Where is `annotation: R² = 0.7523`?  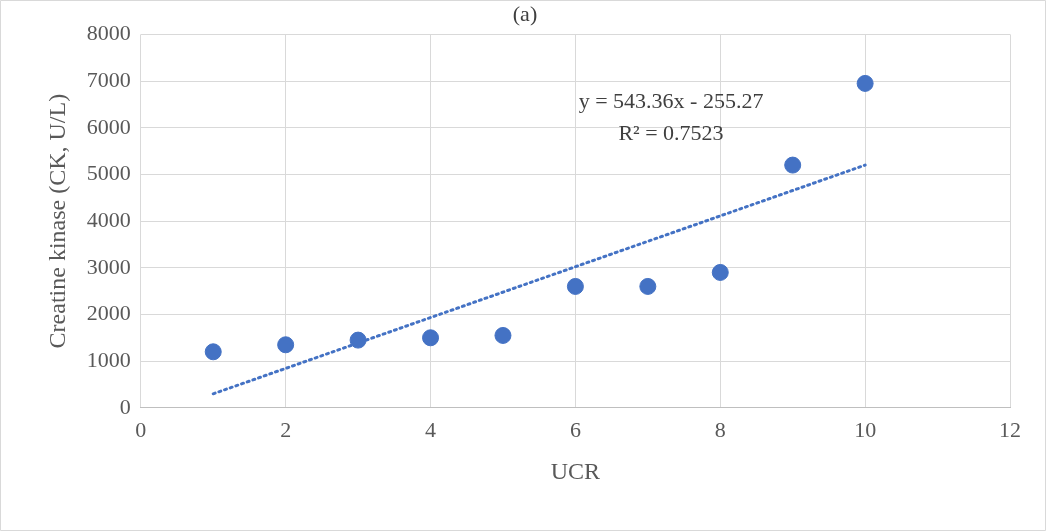 annotation: R² = 0.7523 is located at coordinates (671, 133).